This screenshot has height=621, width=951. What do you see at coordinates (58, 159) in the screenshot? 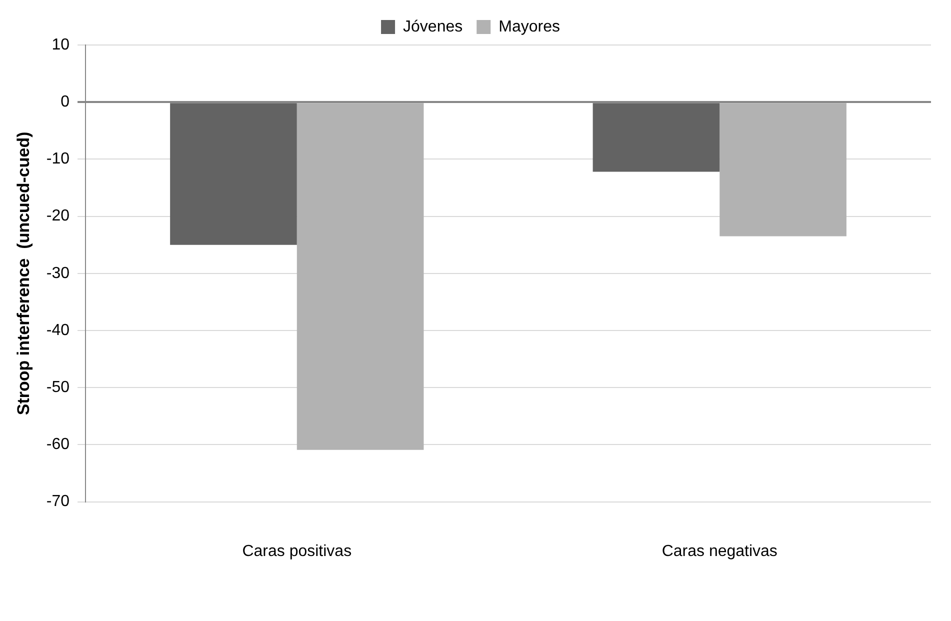
I see `y-tick-label: -10` at bounding box center [58, 159].